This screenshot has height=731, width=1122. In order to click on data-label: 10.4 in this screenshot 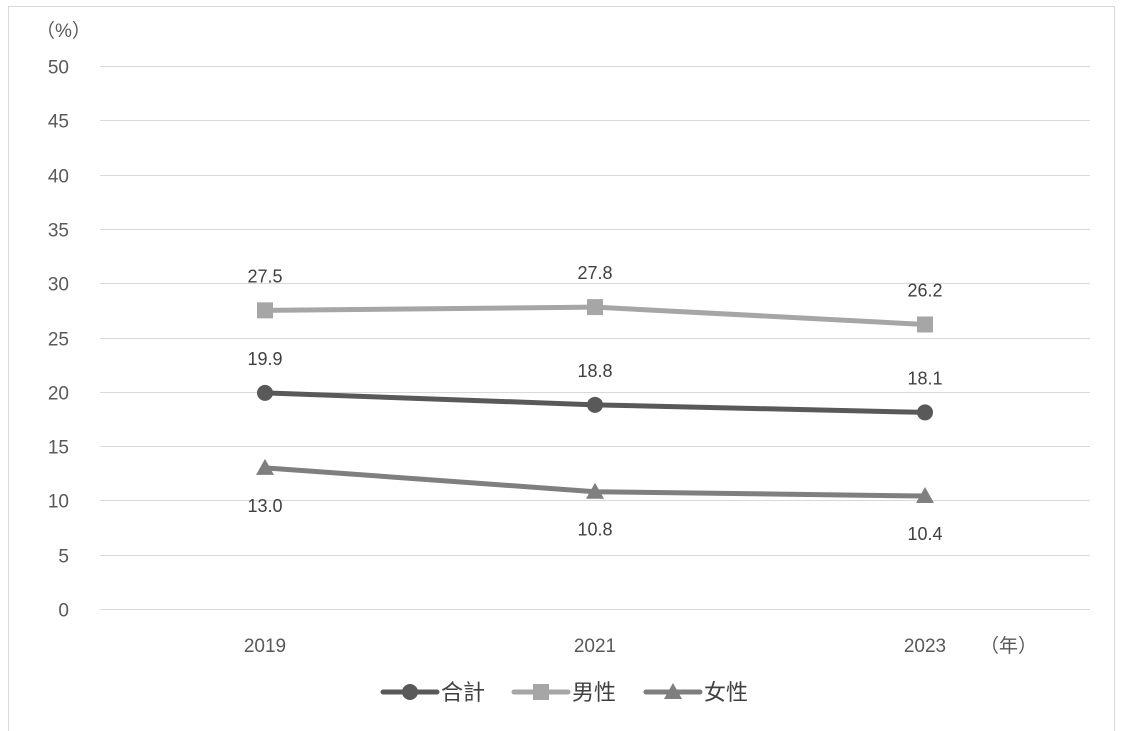, I will do `click(924, 534)`.